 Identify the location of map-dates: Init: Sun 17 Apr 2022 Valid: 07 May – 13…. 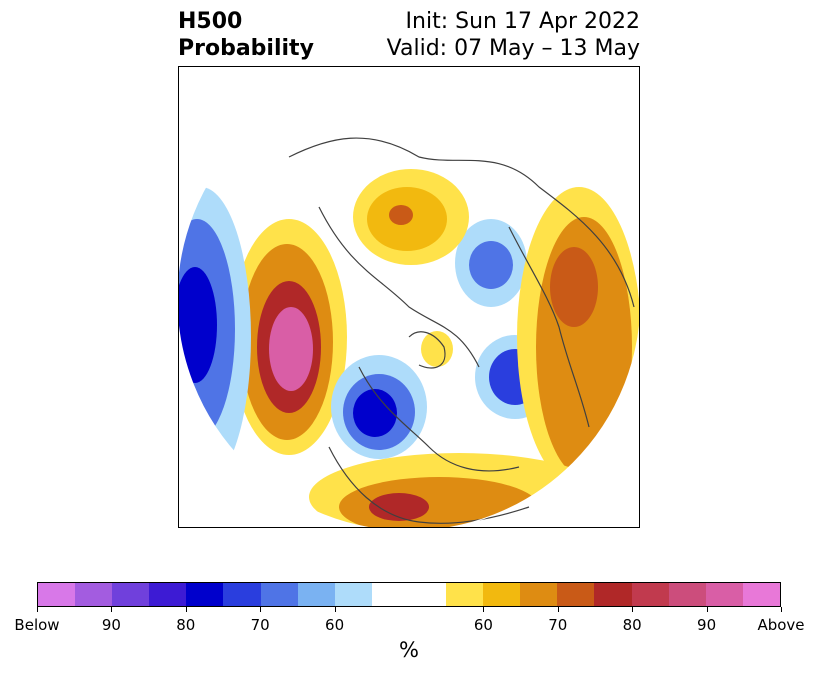
(513, 35).